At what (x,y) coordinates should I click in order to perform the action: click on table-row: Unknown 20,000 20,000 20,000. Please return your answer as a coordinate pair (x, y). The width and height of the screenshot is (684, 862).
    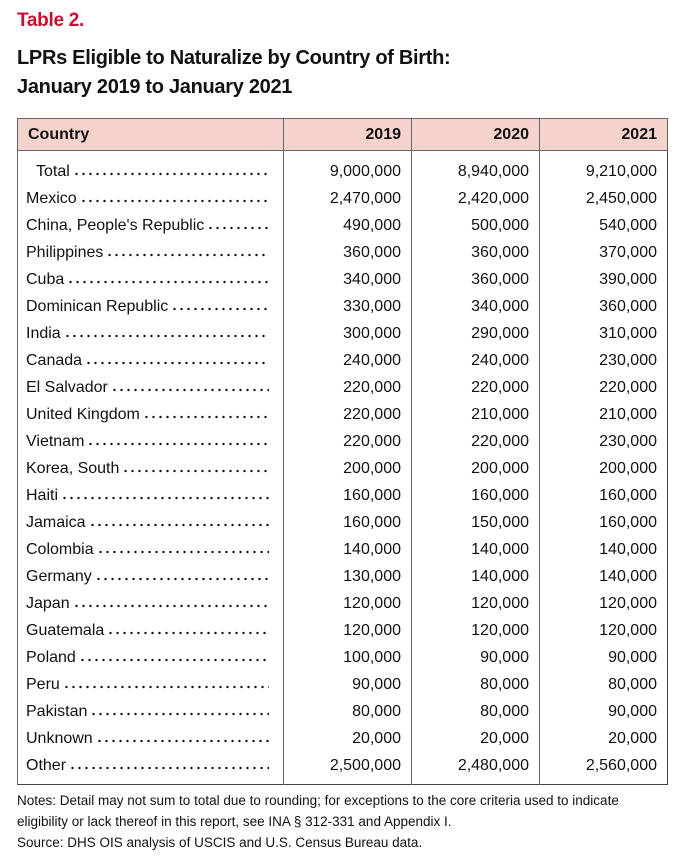
    Looking at the image, I should click on (342, 738).